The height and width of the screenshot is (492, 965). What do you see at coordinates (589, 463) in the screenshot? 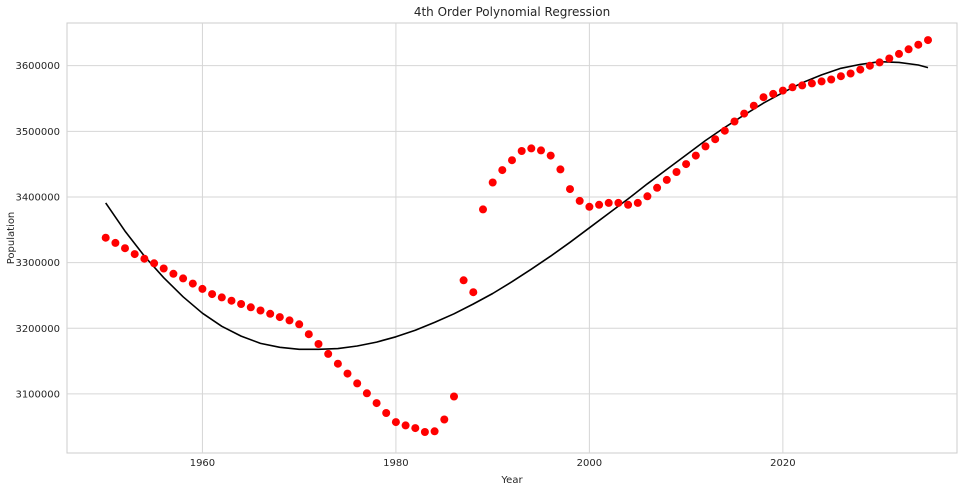
I see `x-tick-label: 2000` at bounding box center [589, 463].